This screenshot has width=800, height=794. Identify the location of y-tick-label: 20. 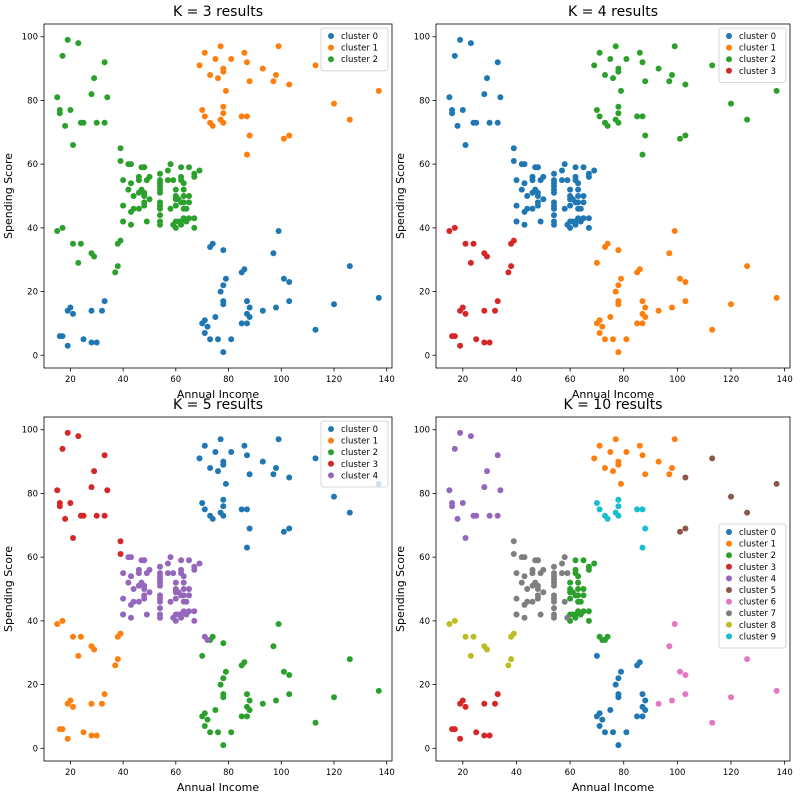
(32, 293).